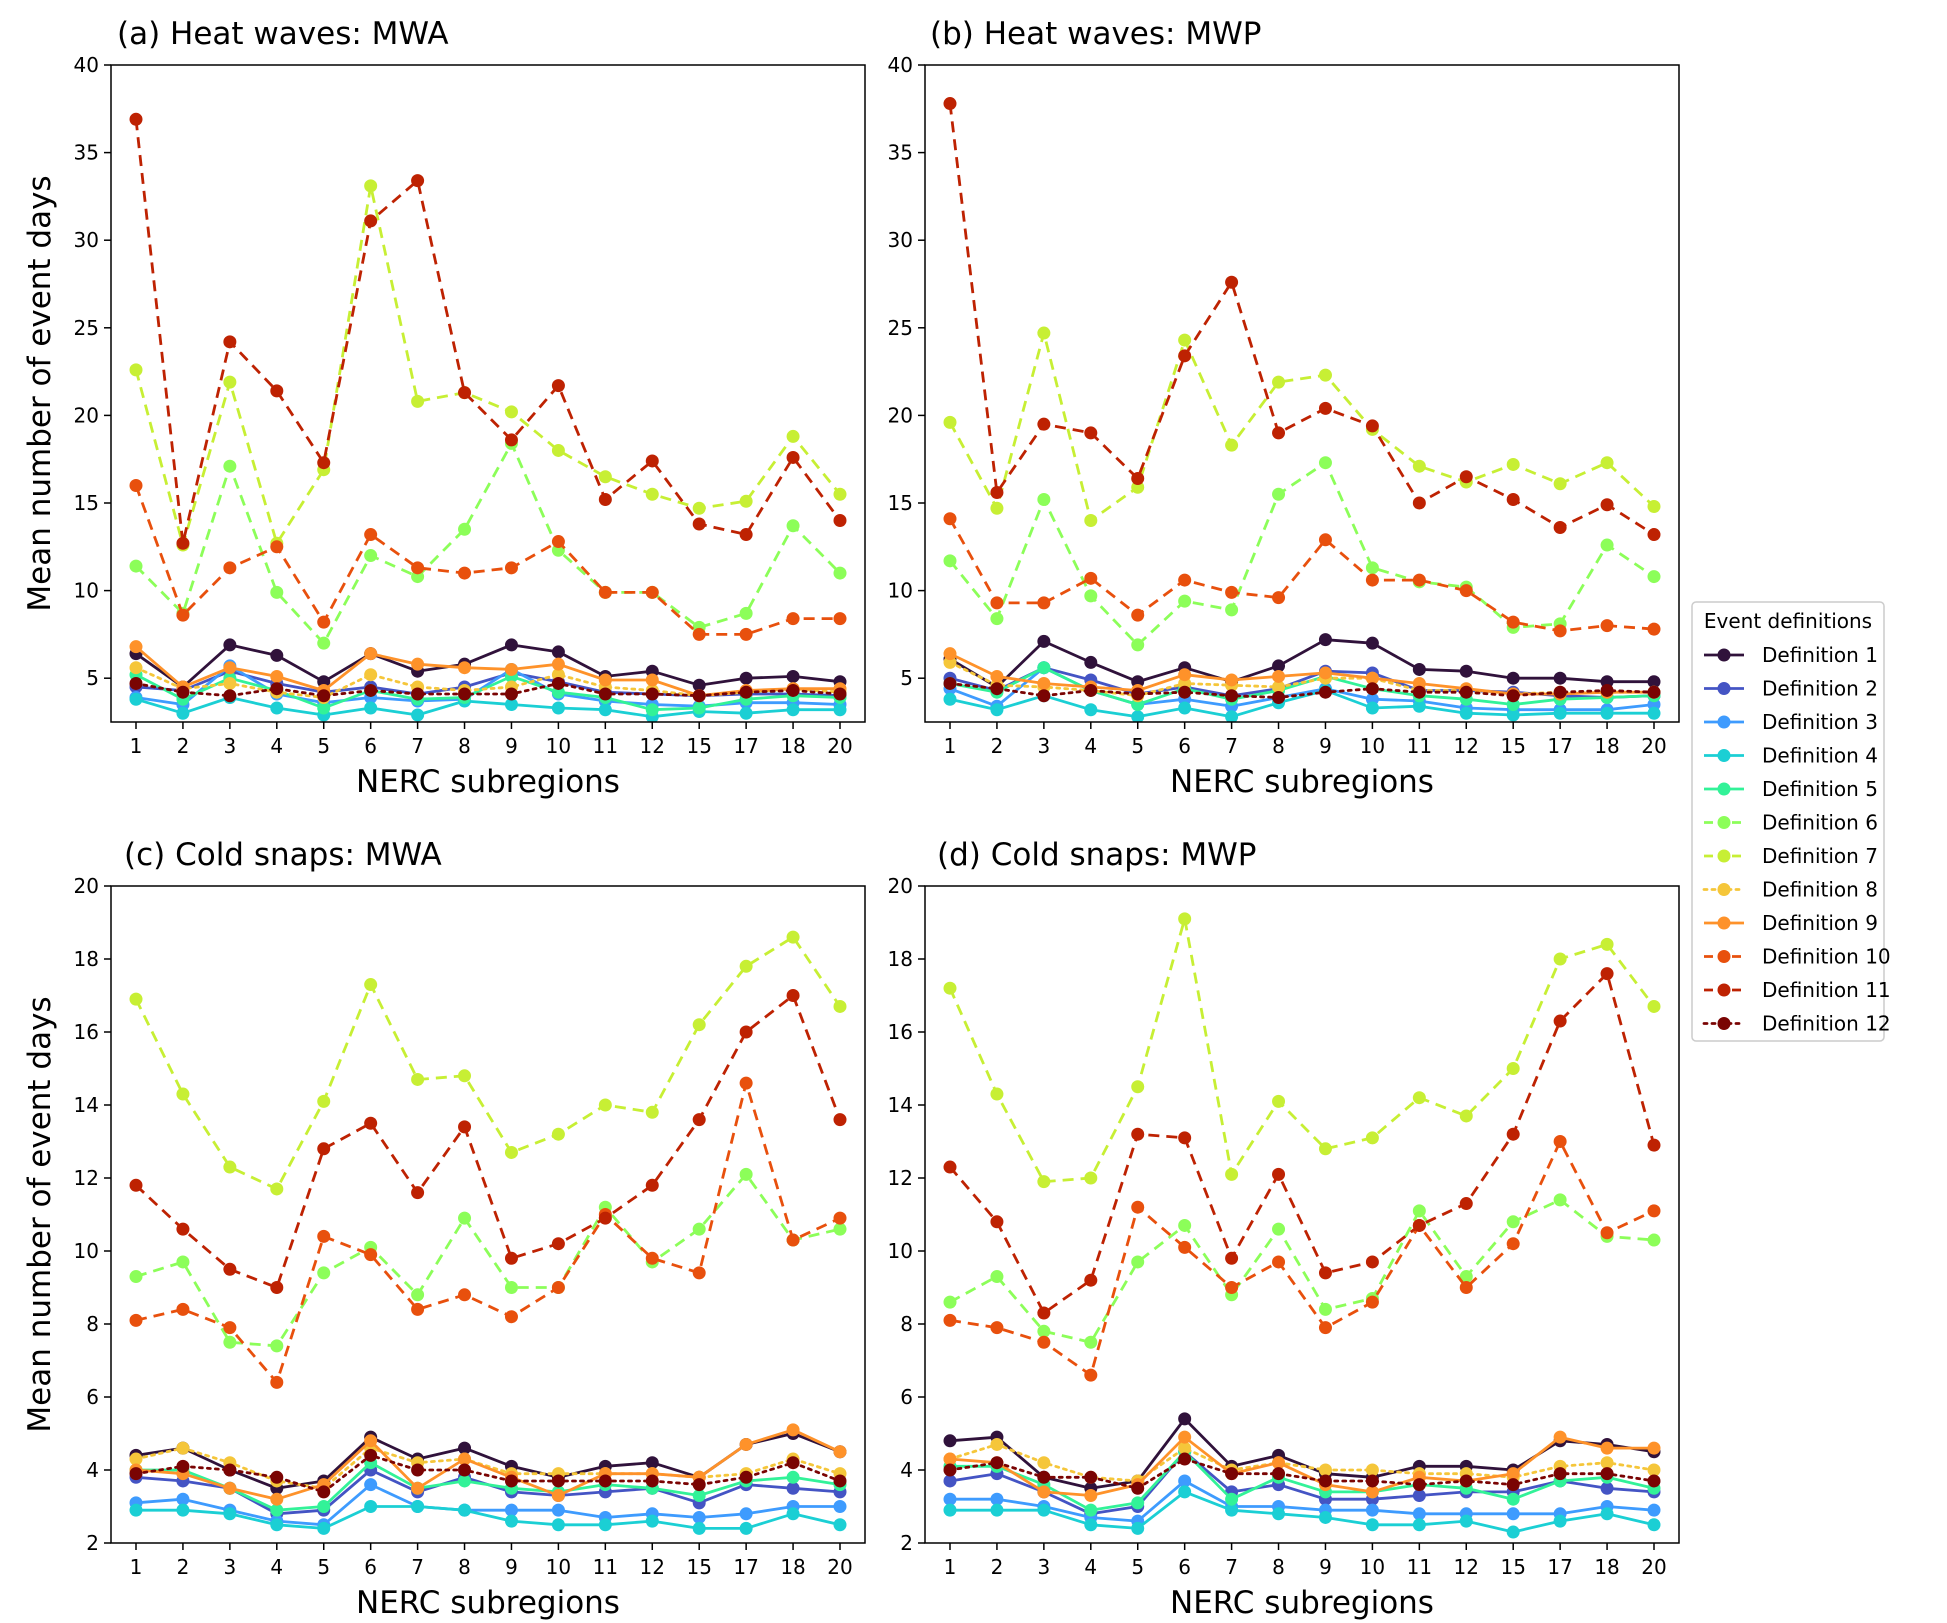 The width and height of the screenshot is (1947, 1623). Describe the element at coordinates (1797, 990) in the screenshot. I see `legend-item: Definition 11` at that location.